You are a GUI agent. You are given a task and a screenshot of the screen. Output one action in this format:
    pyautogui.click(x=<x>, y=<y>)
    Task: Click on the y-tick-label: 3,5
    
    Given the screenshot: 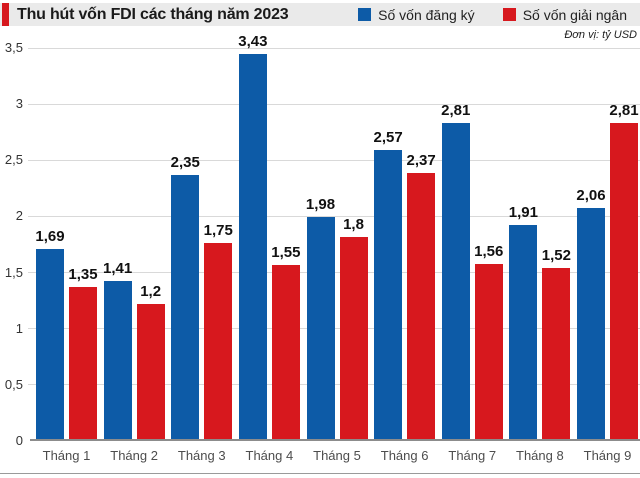 What is the action you would take?
    pyautogui.click(x=13, y=47)
    